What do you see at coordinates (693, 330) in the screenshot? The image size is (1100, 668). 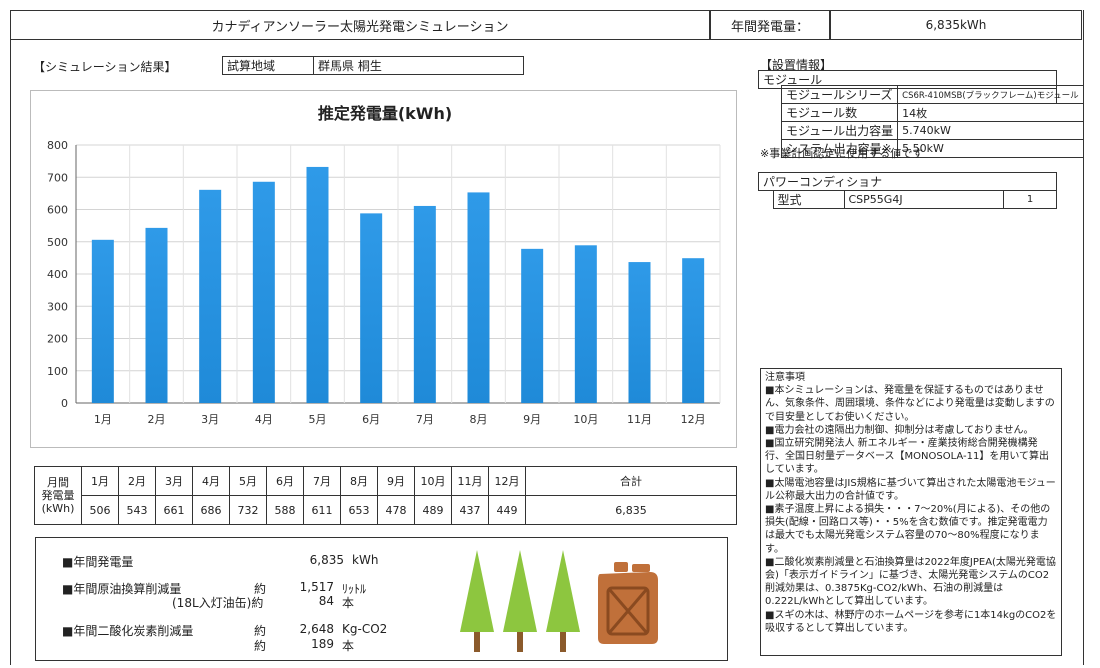 I see `bar-12月` at bounding box center [693, 330].